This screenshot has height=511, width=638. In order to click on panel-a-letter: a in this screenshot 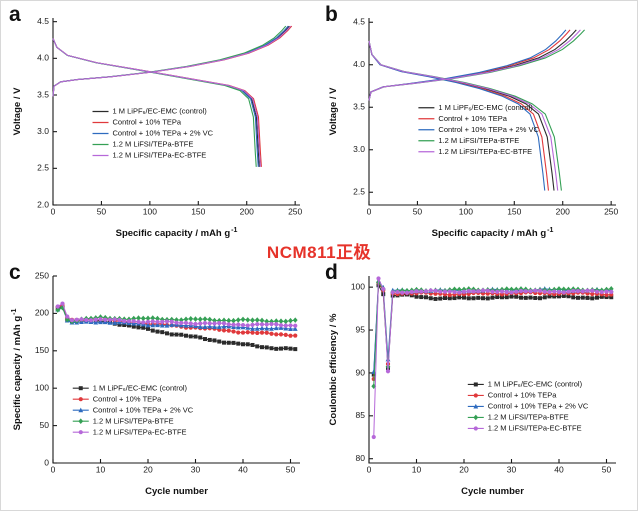, I will do `click(15, 14)`.